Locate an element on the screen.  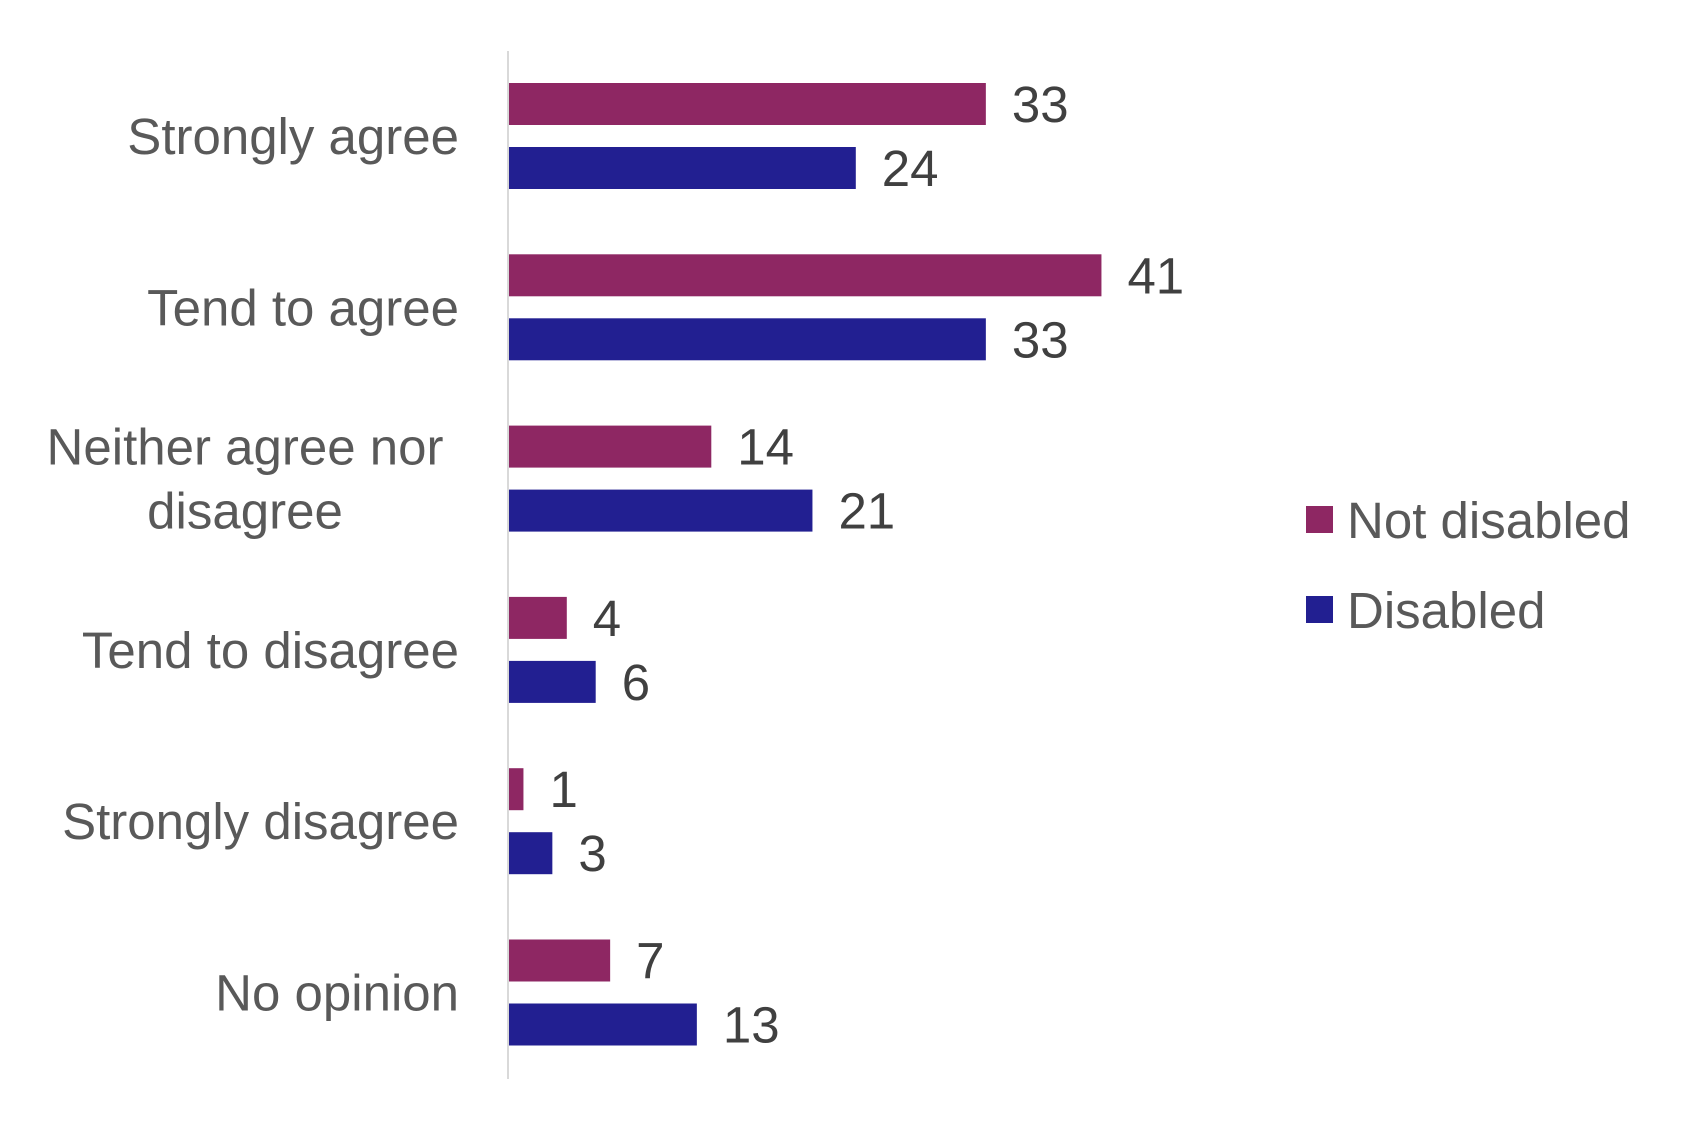
category-label: Strongly disagree is located at coordinates (260, 821).